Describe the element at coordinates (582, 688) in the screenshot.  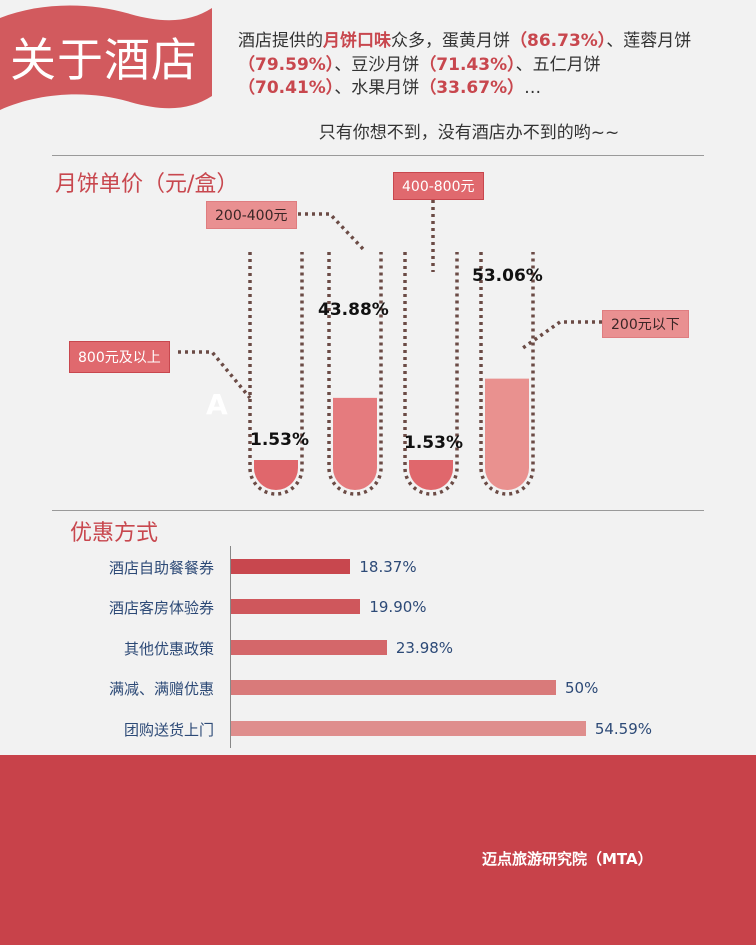
I see `bar-value-discount: 50%` at that location.